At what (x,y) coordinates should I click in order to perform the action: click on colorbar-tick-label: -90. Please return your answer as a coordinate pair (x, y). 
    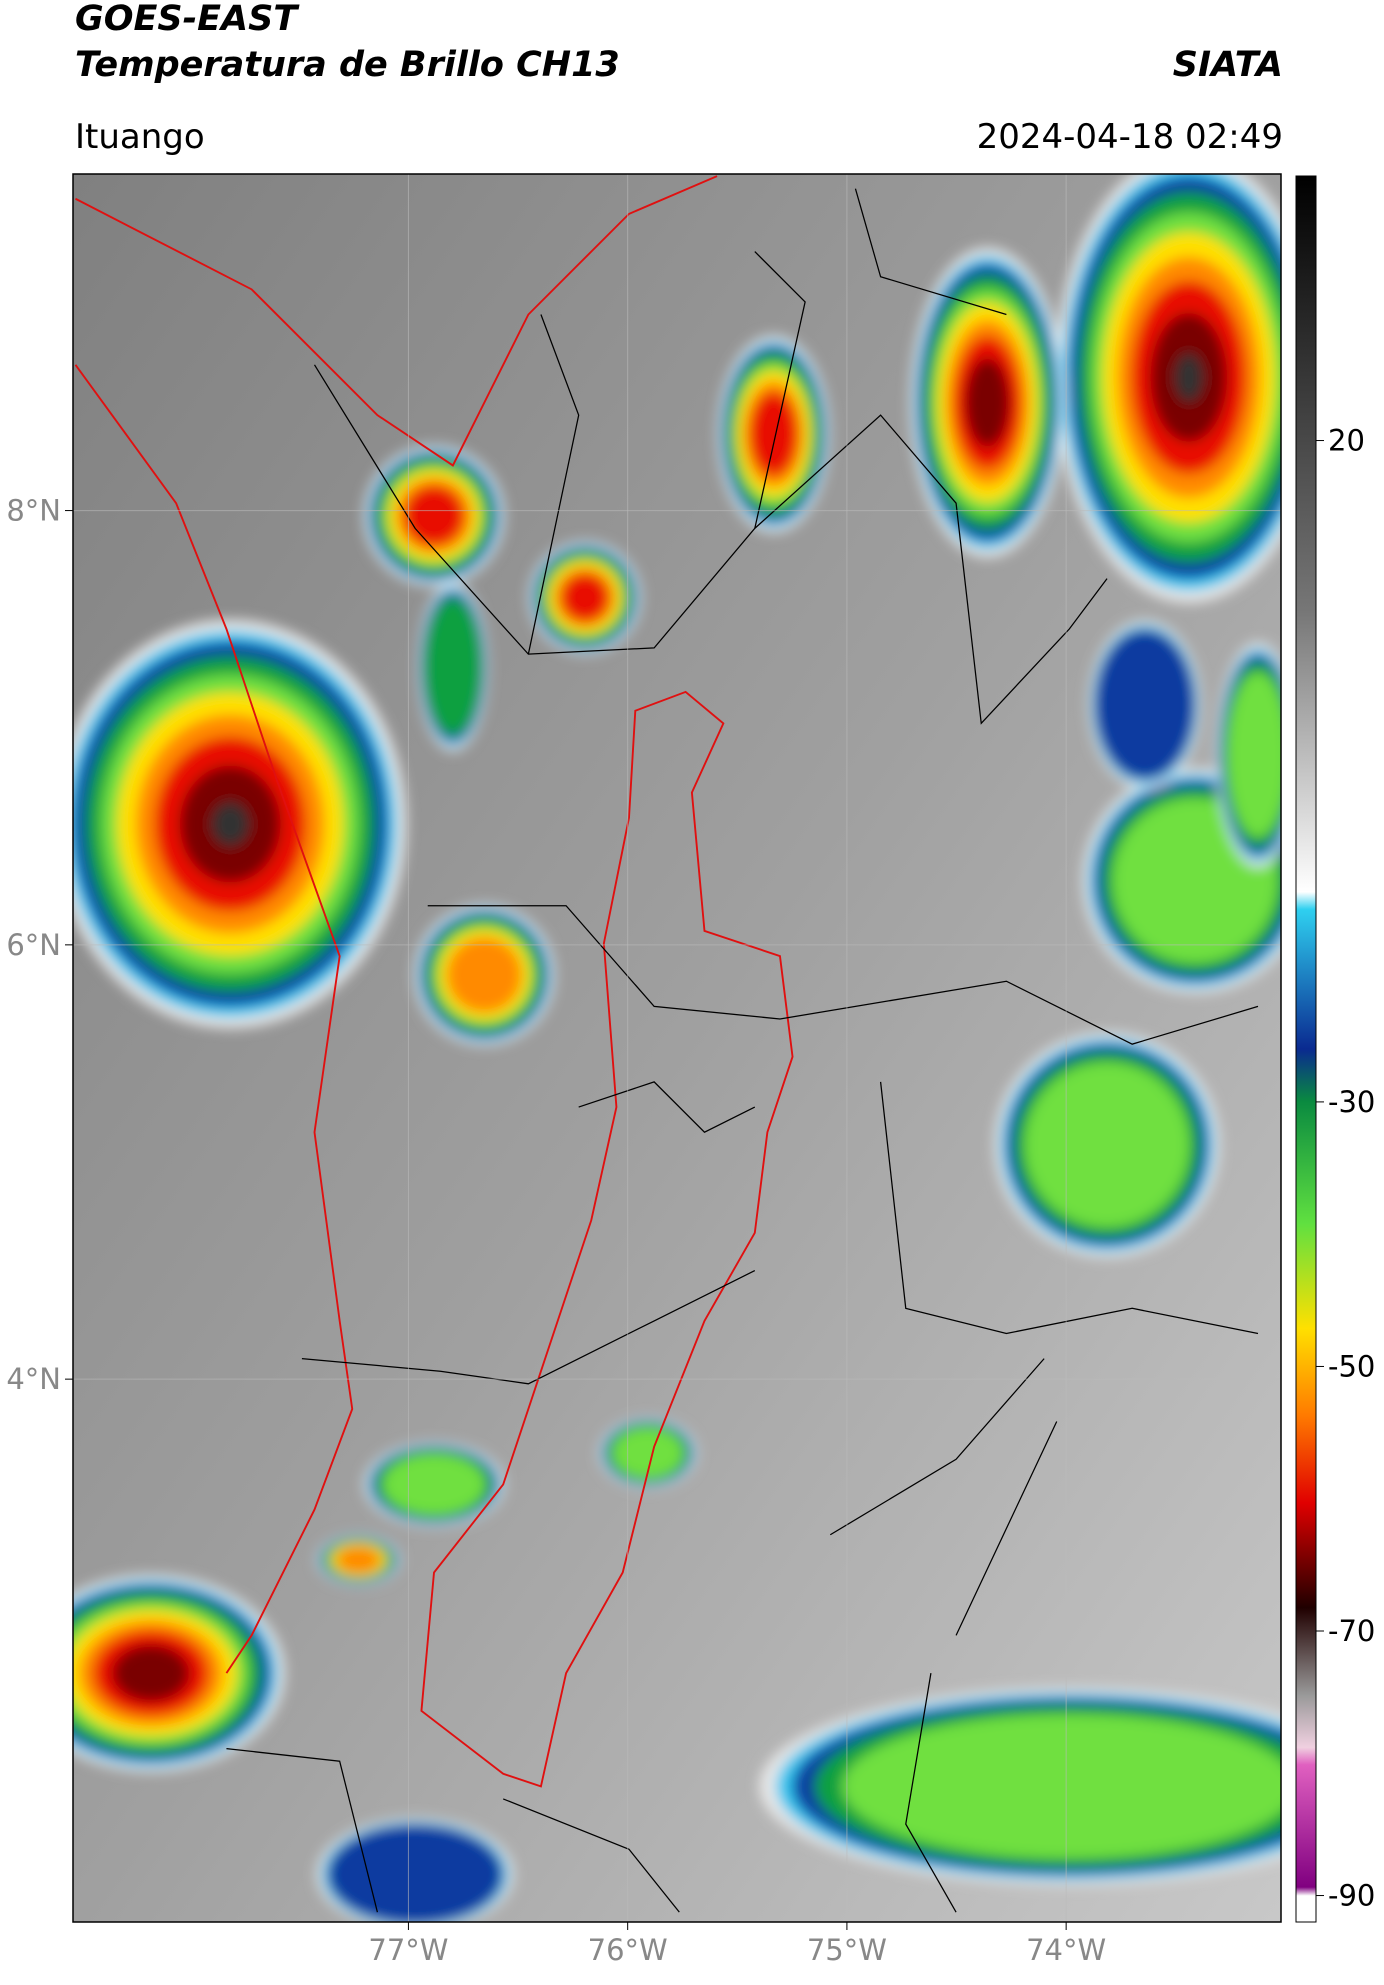
    Looking at the image, I should click on (1351, 1896).